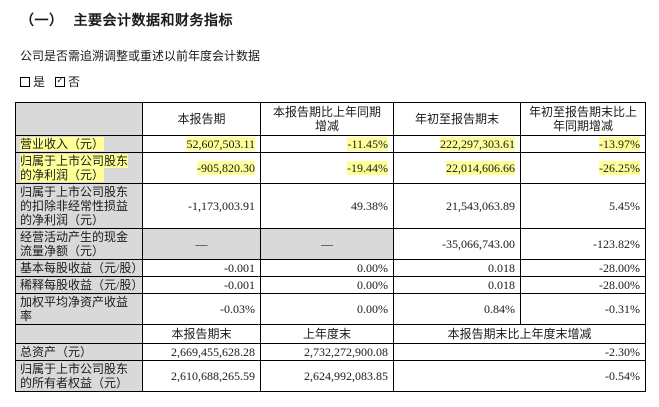 The image size is (659, 407). What do you see at coordinates (79, 144) in the screenshot?
I see `row-label: 营业收入（元）` at bounding box center [79, 144].